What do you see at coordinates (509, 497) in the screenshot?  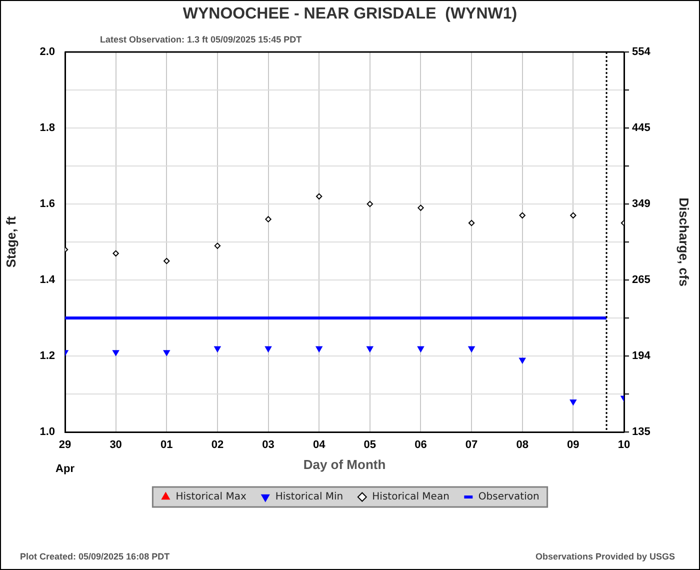 I see `legend-label: Observation` at bounding box center [509, 497].